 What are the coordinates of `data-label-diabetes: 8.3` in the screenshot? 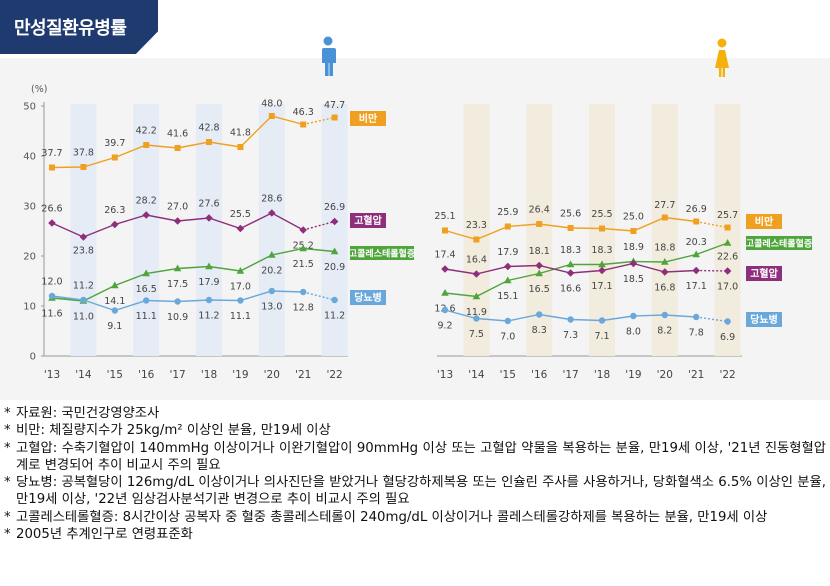 It's located at (539, 330).